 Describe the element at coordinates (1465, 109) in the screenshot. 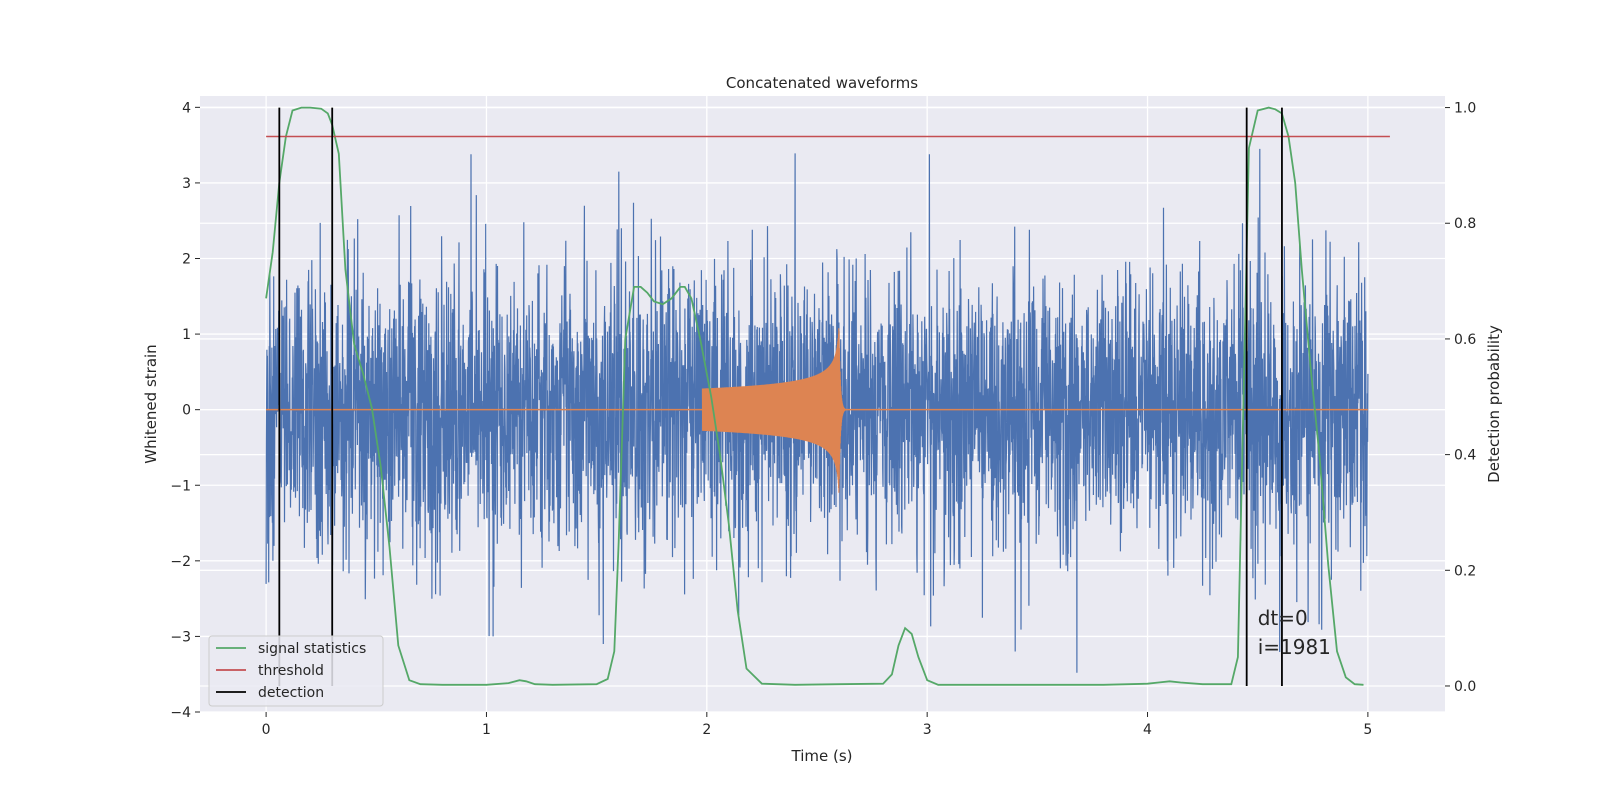

I see `y2-tick-label: 1.0` at that location.